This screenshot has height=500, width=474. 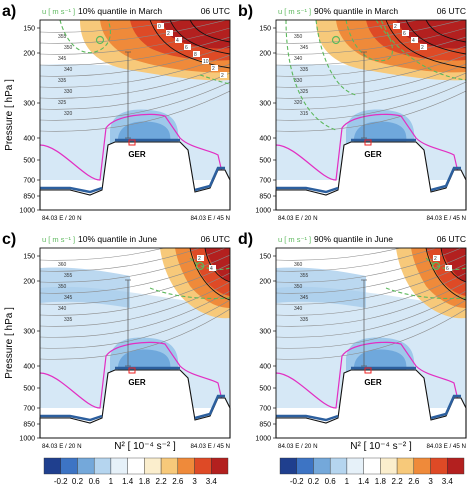 What do you see at coordinates (422, 48) in the screenshot?
I see `wind-label: 2` at bounding box center [422, 48].